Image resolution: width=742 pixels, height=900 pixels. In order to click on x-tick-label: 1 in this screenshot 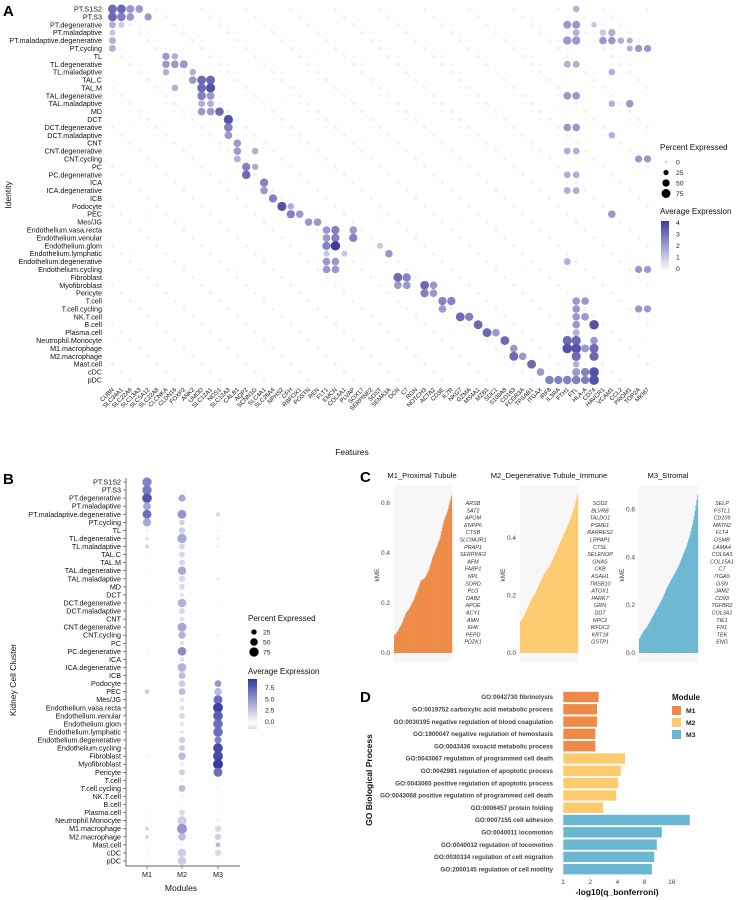, I will do `click(563, 882)`.